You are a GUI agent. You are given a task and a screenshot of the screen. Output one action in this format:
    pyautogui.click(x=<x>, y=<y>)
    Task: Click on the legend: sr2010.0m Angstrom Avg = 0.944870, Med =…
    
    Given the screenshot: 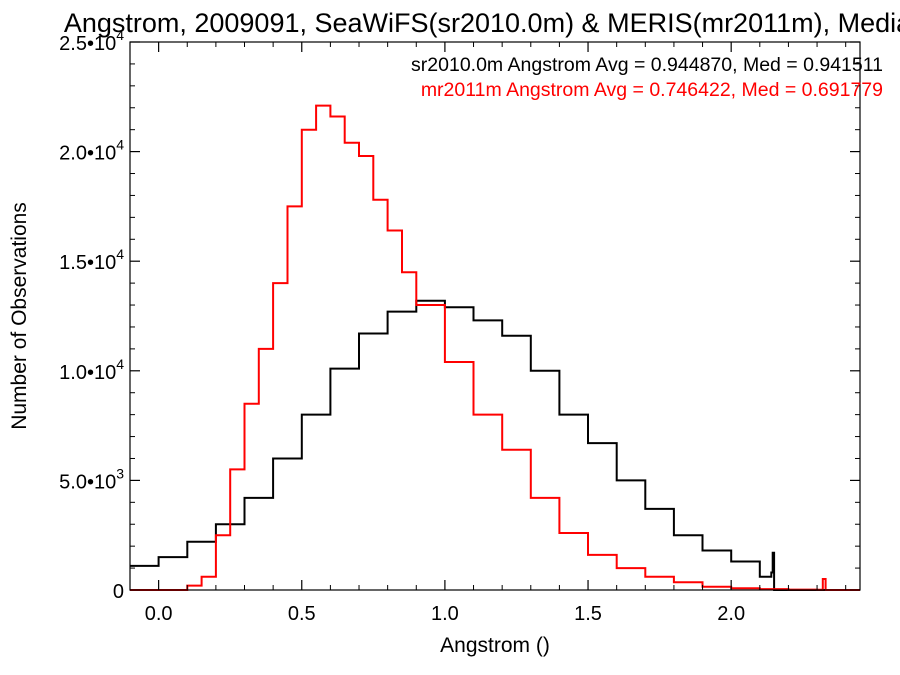 What is the action you would take?
    pyautogui.click(x=647, y=77)
    